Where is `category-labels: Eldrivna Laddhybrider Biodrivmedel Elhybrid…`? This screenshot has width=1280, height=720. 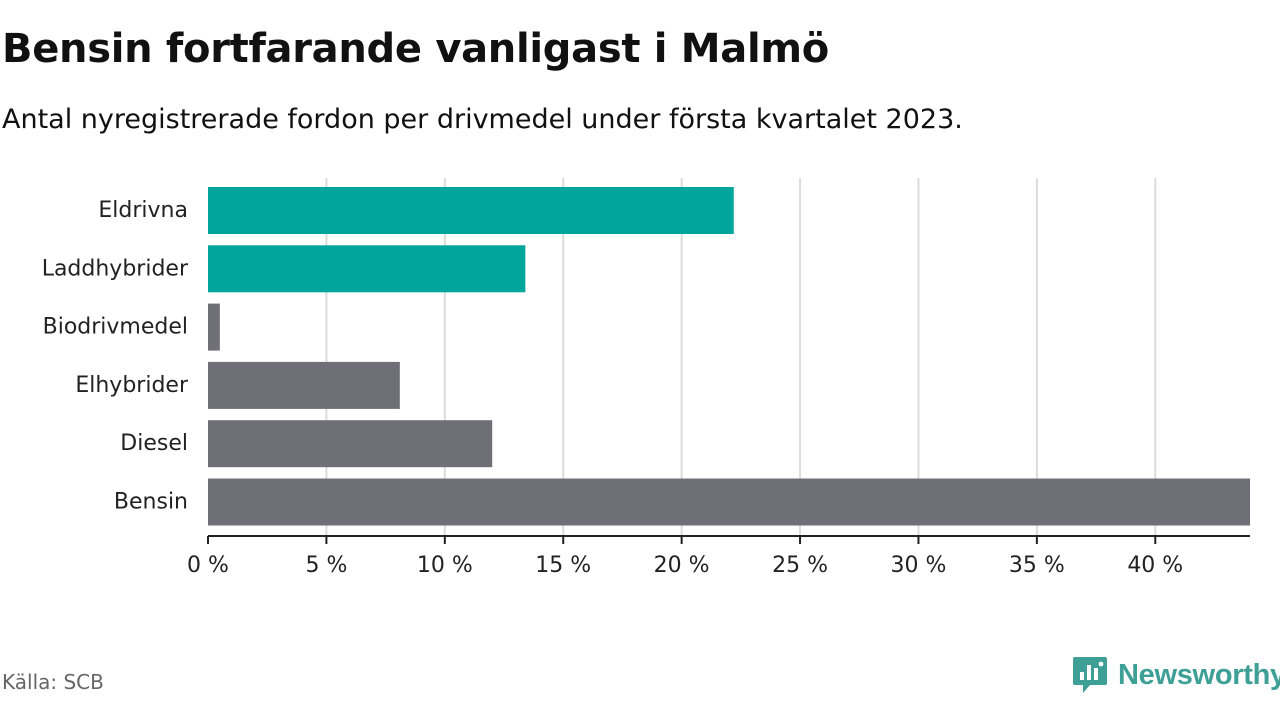
category-labels: Eldrivna Laddhybrider Biodrivmedel Elhybrid… is located at coordinates (115, 356).